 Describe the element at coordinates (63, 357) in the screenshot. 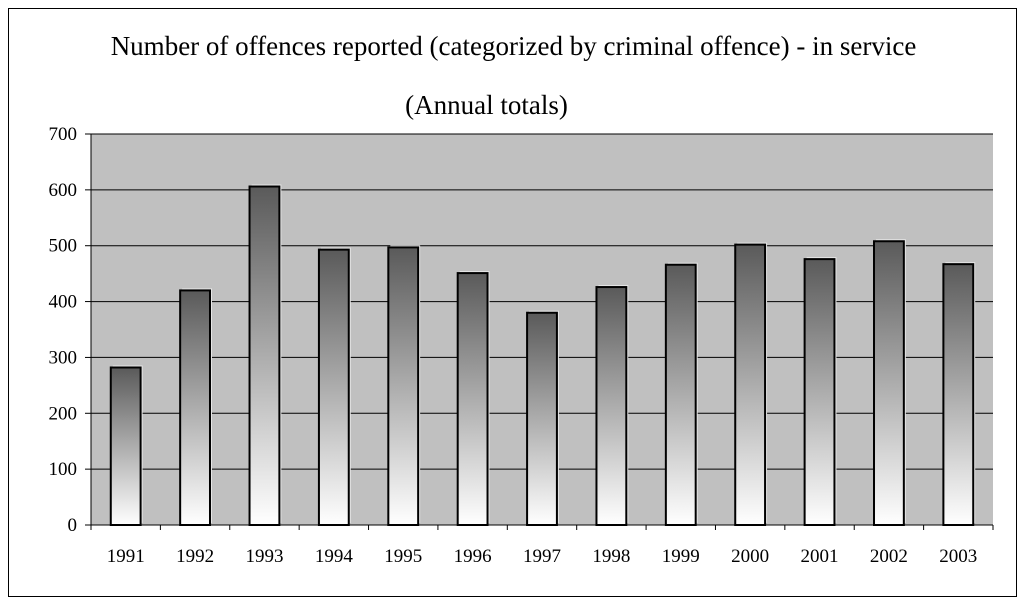

I see `y-tick-label: 300` at that location.